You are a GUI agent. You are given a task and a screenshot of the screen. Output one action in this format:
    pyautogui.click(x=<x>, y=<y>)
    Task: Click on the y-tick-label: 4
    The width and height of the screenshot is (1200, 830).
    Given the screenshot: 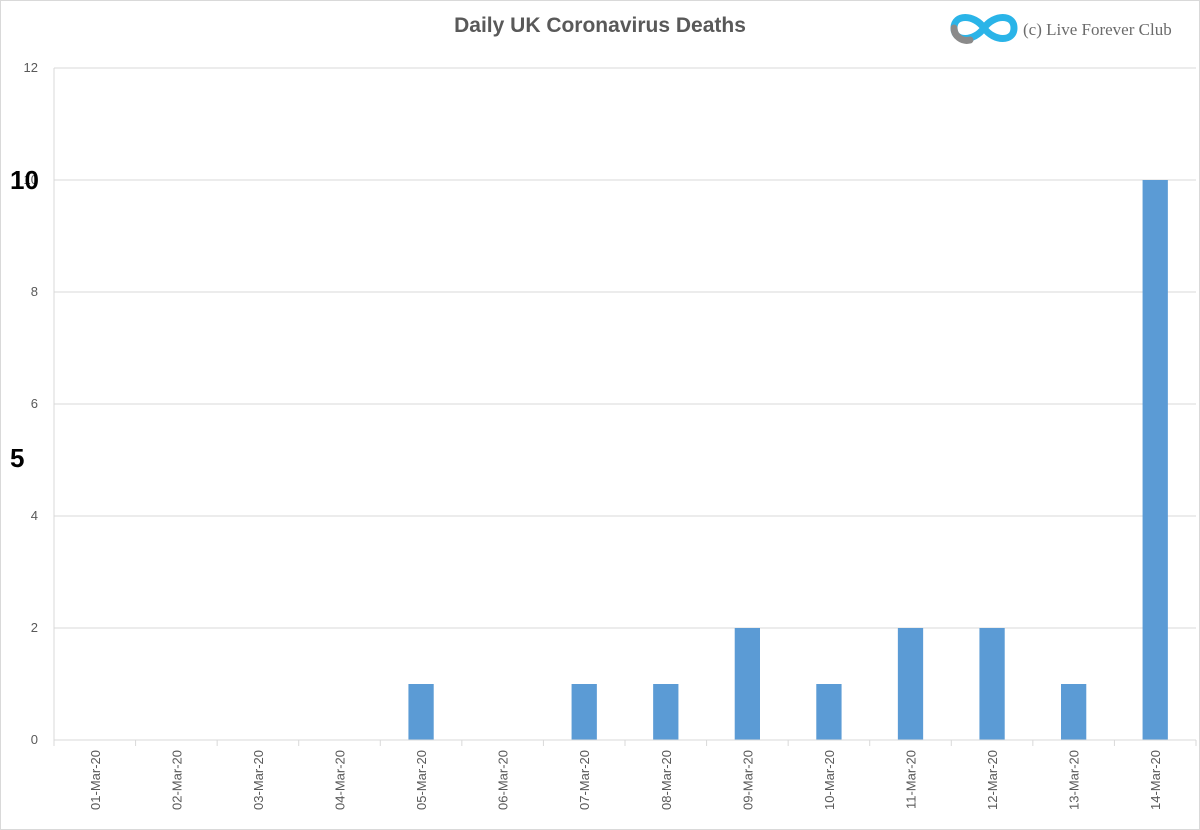 What is the action you would take?
    pyautogui.click(x=34, y=515)
    